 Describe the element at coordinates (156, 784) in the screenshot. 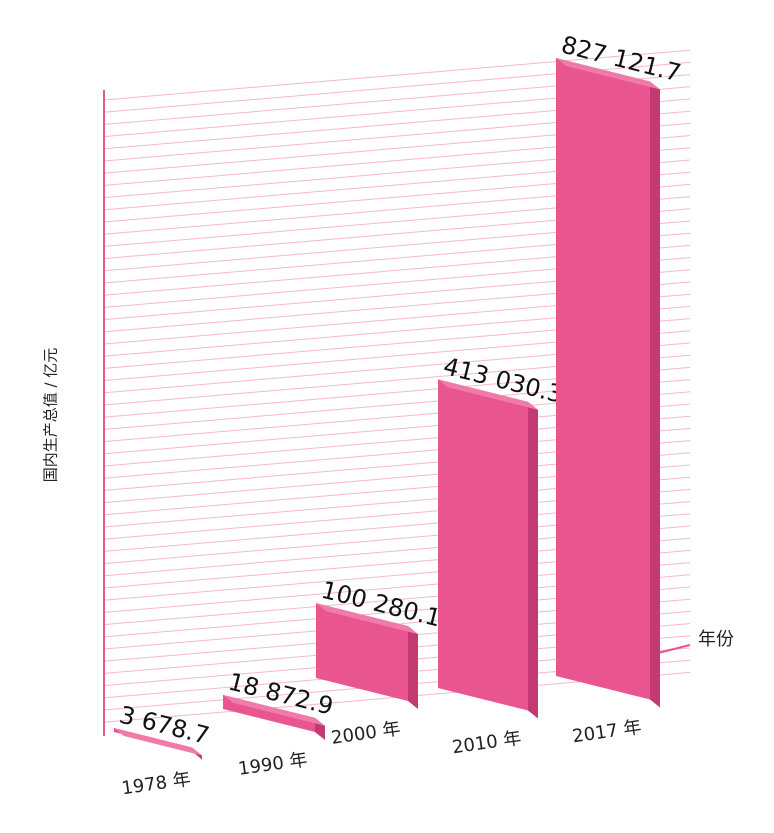

I see `category-label: 1978 年` at that location.